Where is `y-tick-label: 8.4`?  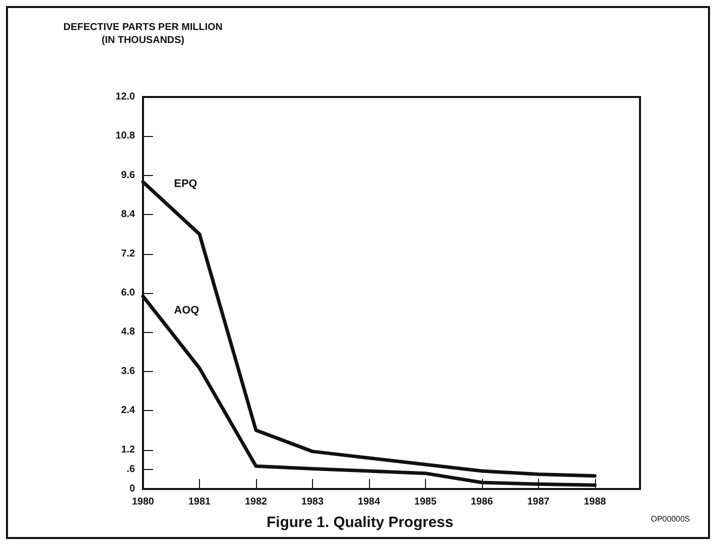 y-tick-label: 8.4 is located at coordinates (128, 214).